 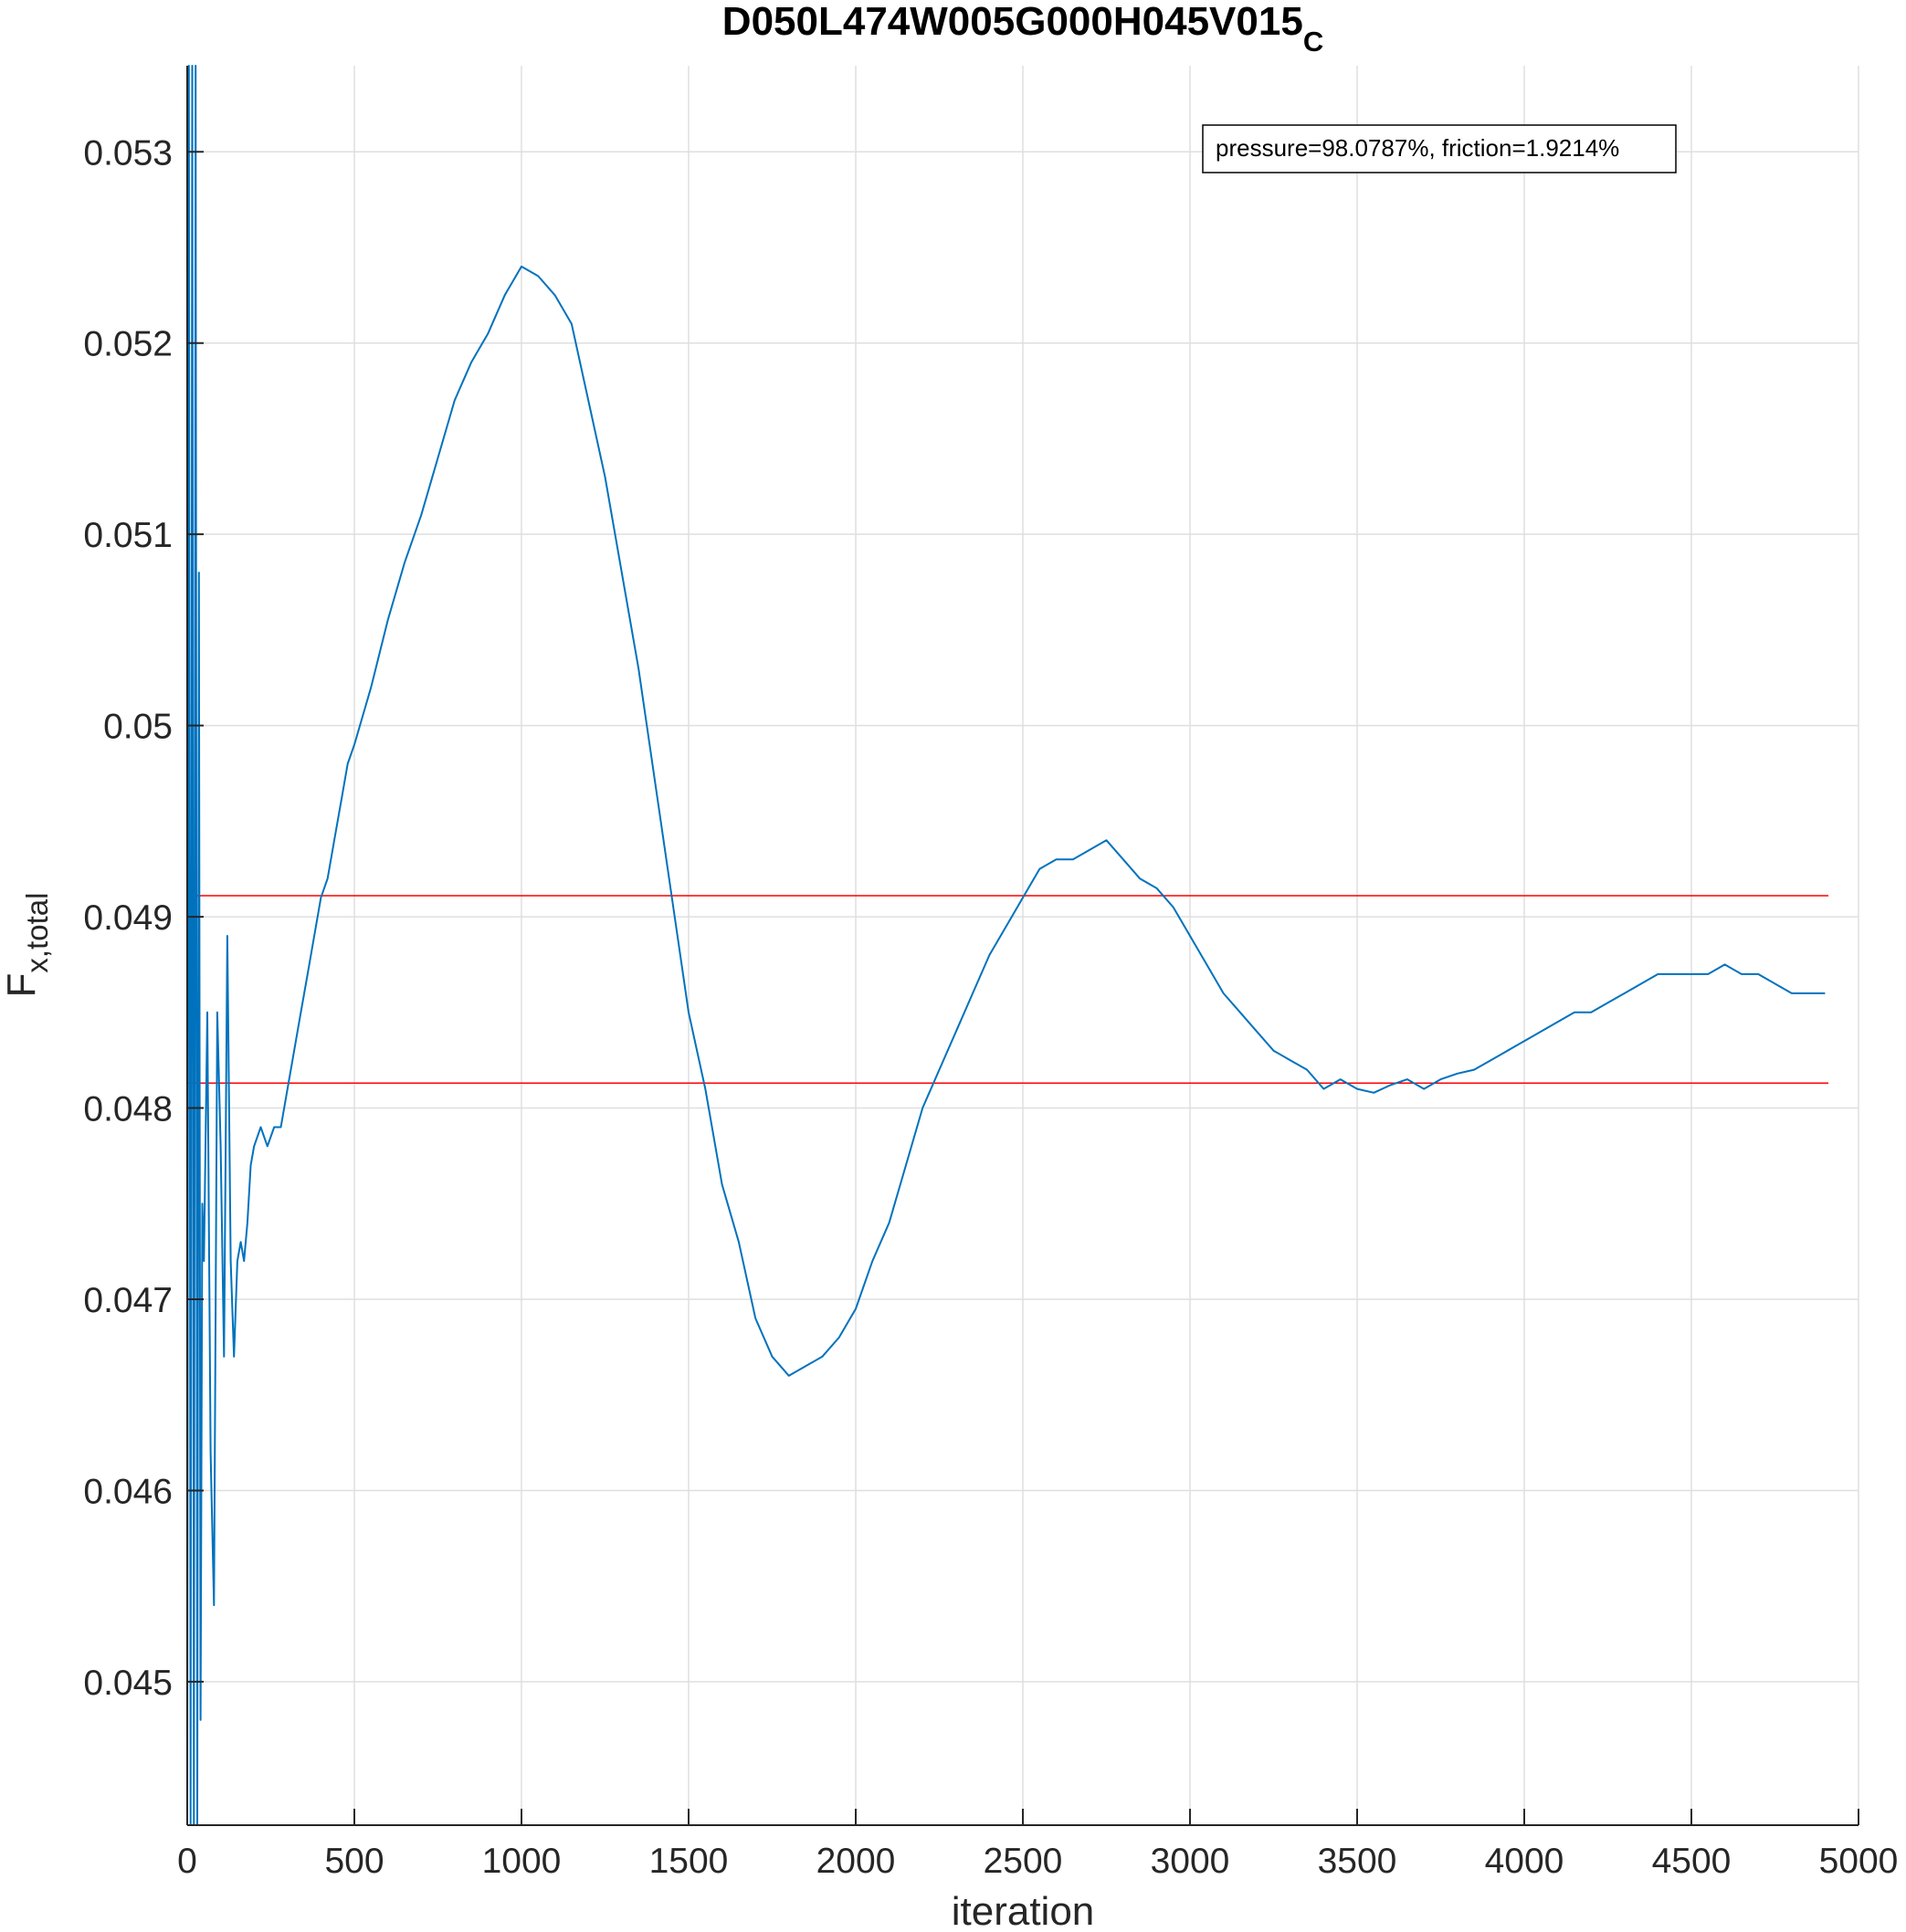 What do you see at coordinates (1190, 1861) in the screenshot?
I see `x-tick-label: 3000` at bounding box center [1190, 1861].